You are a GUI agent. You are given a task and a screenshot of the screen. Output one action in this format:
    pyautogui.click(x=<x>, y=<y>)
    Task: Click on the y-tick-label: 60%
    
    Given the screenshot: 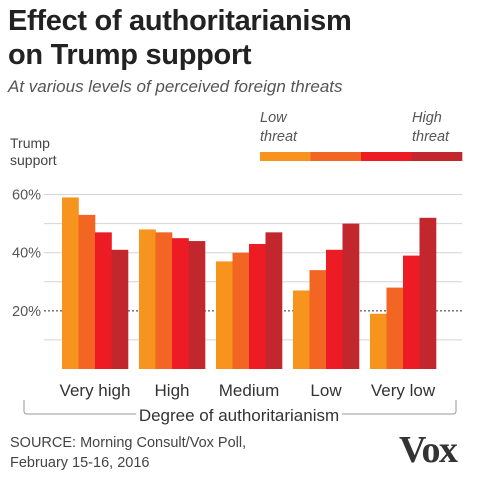 What is the action you would take?
    pyautogui.click(x=26, y=196)
    